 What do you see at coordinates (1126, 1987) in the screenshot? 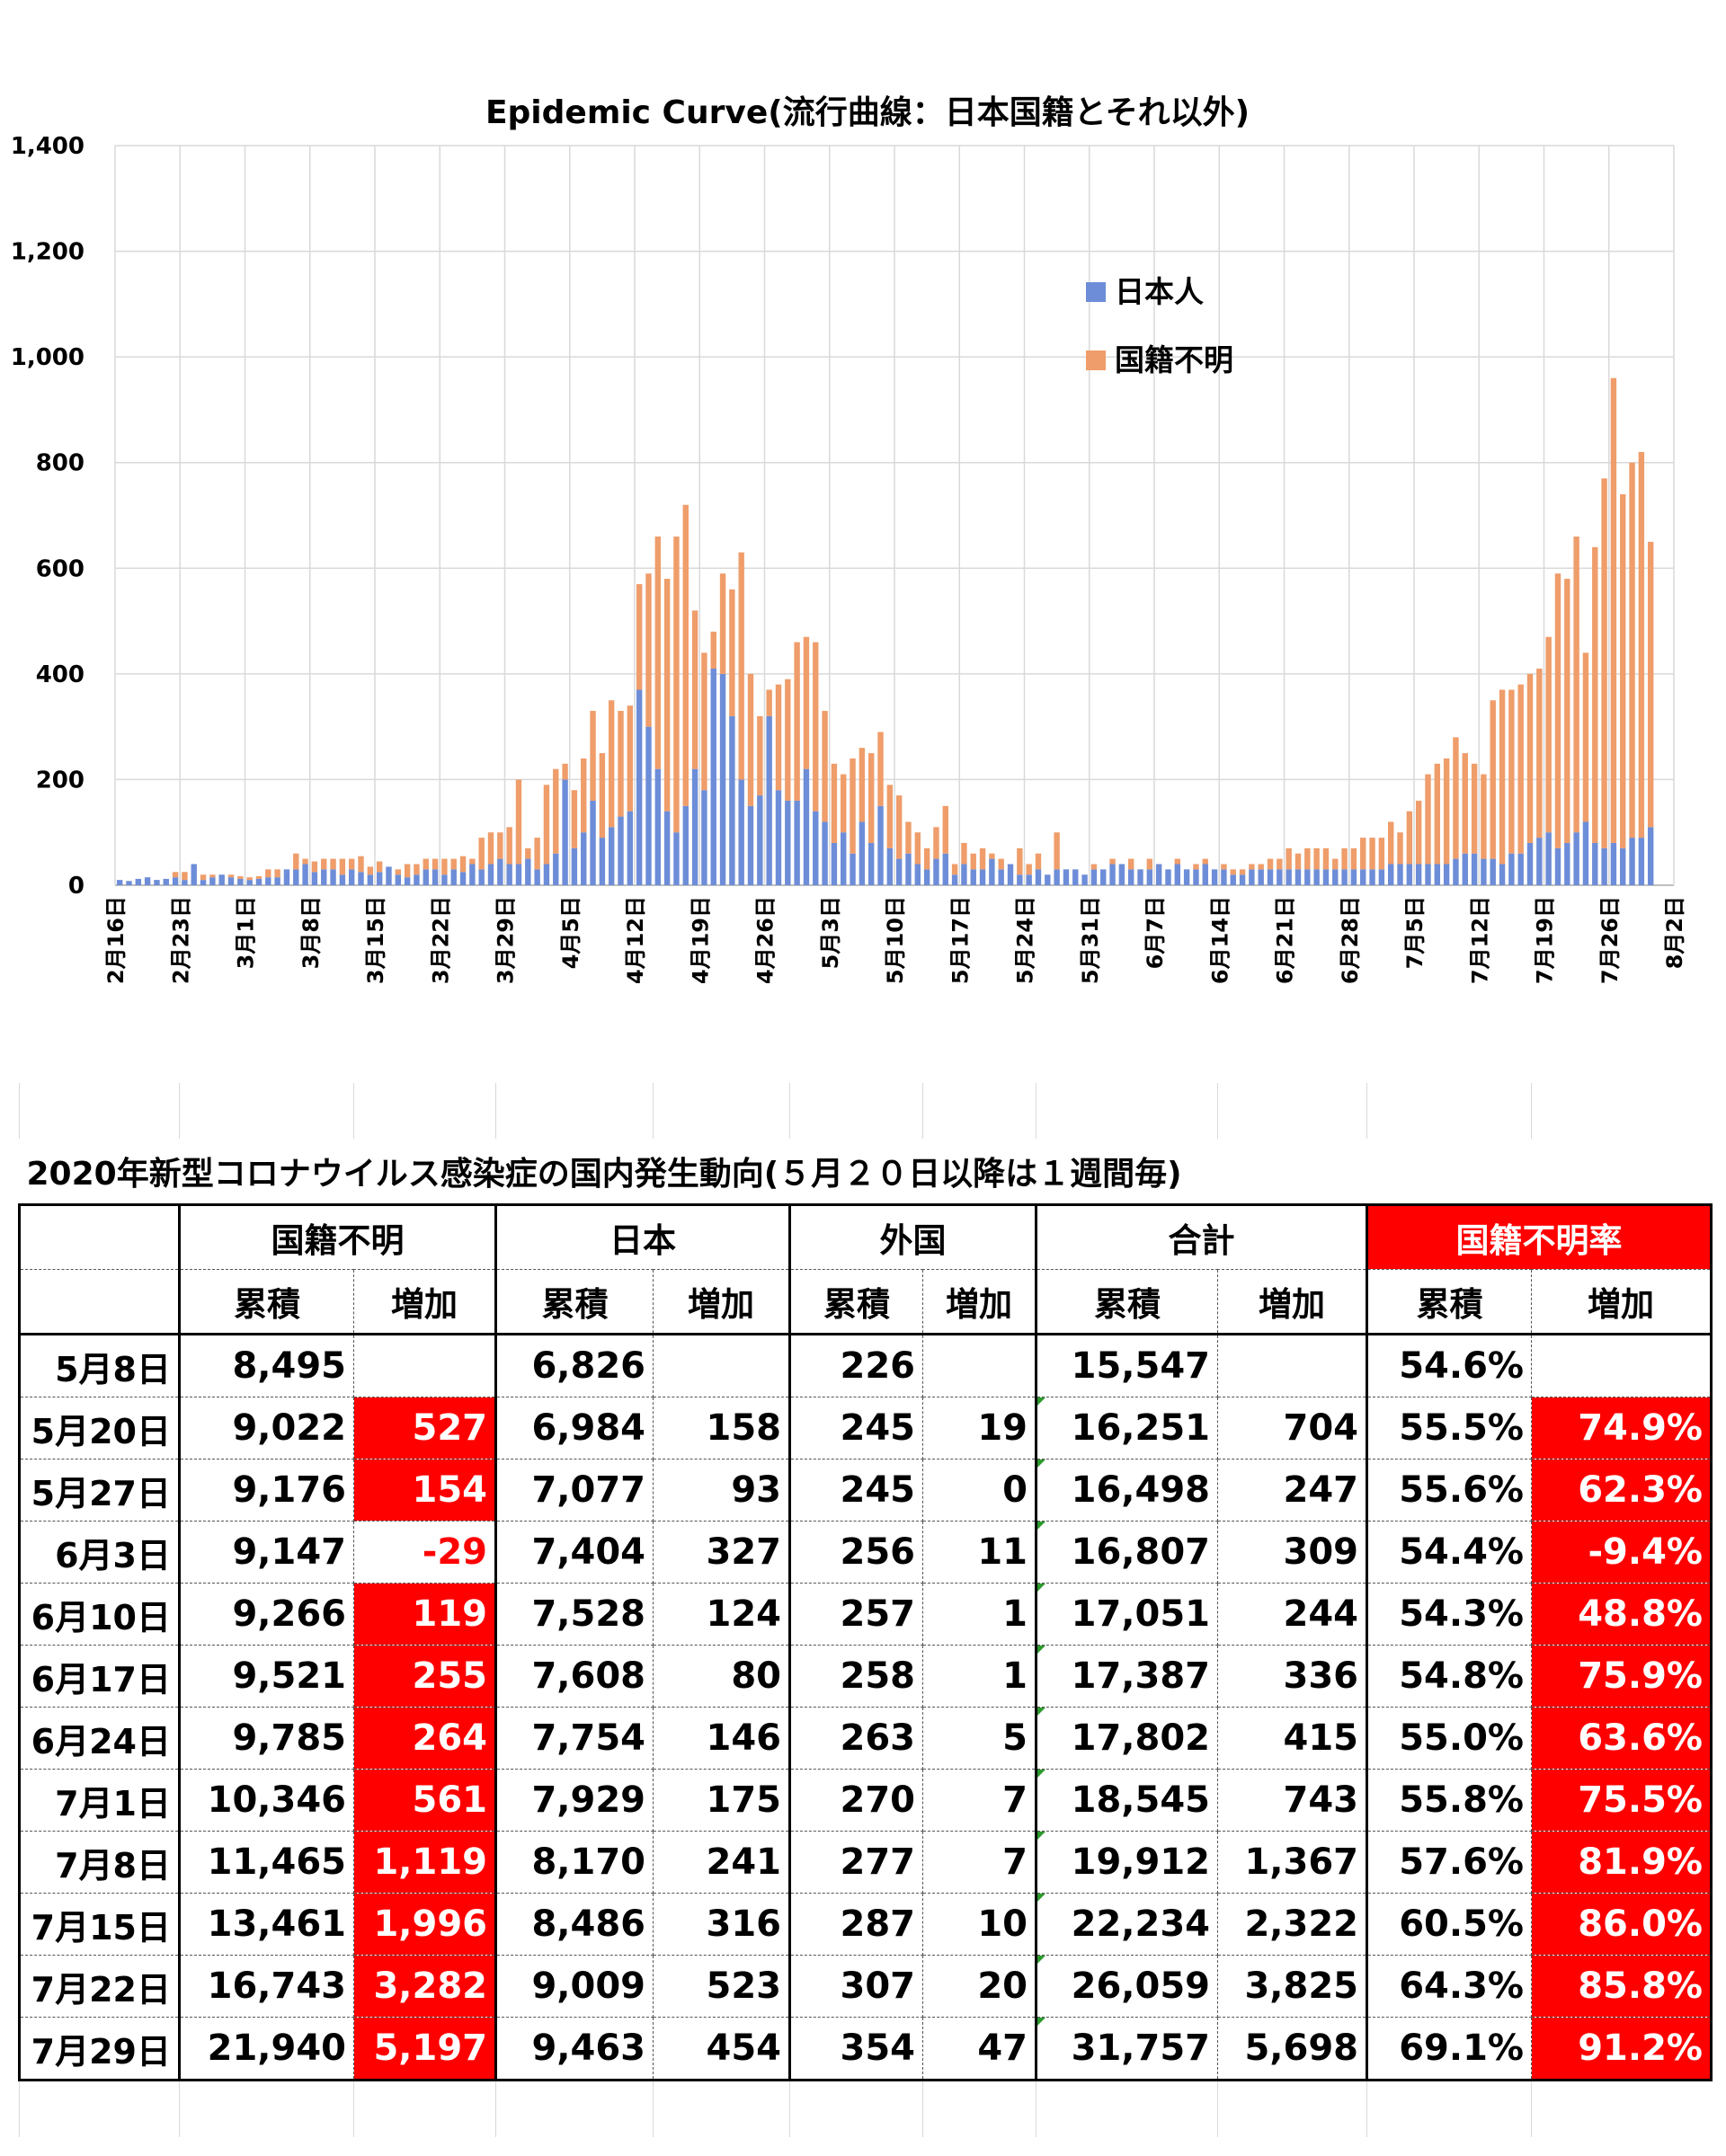
I see `cell-t-cum: 26,059` at bounding box center [1126, 1987].